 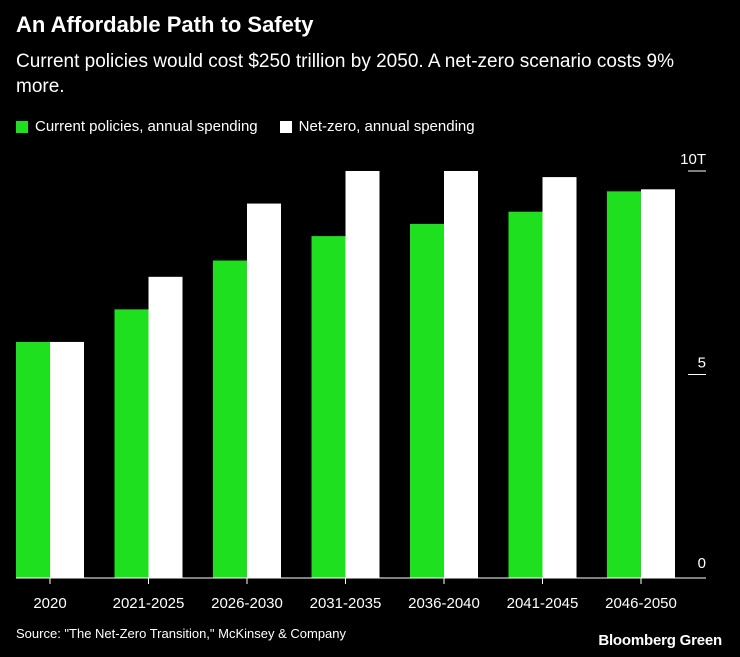 I want to click on legend-swatch-current, so click(x=22, y=126).